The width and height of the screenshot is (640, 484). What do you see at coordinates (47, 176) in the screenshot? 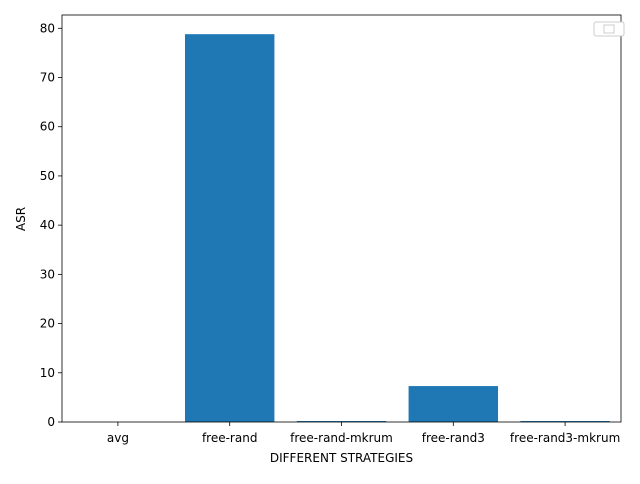
I see `y-tick-label: 50` at bounding box center [47, 176].